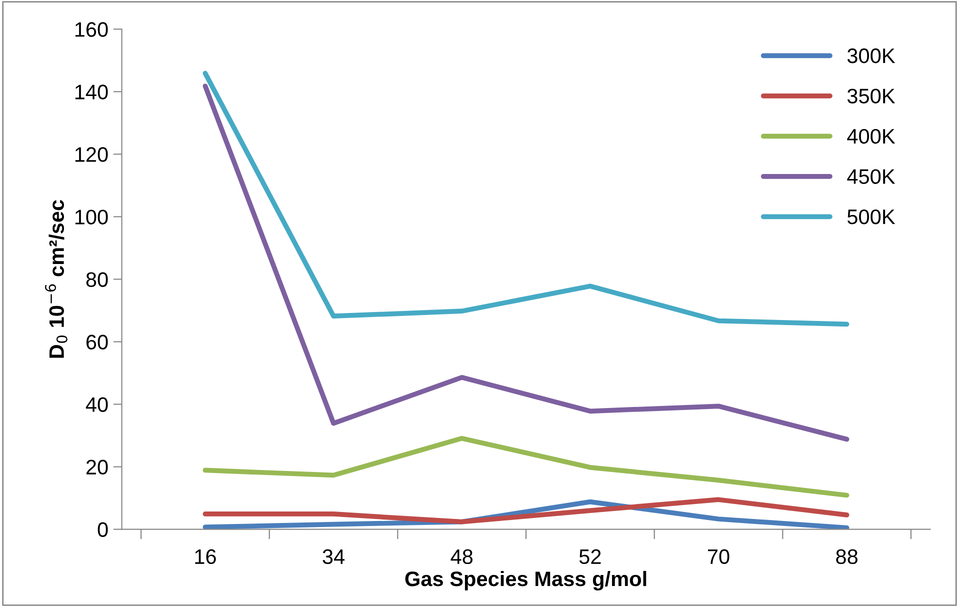 The width and height of the screenshot is (959, 607). What do you see at coordinates (97, 279) in the screenshot?
I see `y-tick-label: 80` at bounding box center [97, 279].